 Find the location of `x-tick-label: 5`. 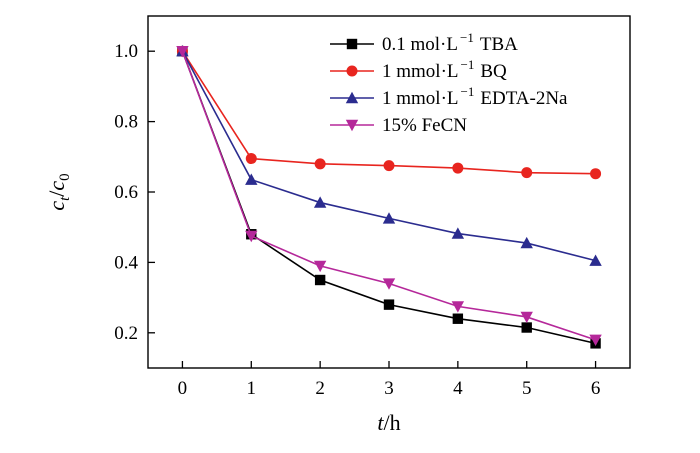

x-tick-label: 5 is located at coordinates (527, 388).